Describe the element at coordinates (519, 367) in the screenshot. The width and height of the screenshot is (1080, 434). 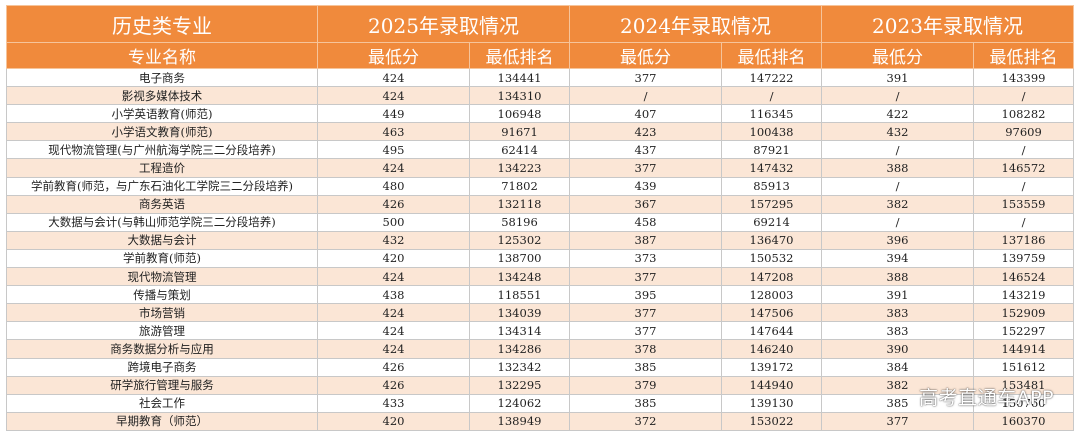
I see `min-rank-2025-cell: 132342` at that location.